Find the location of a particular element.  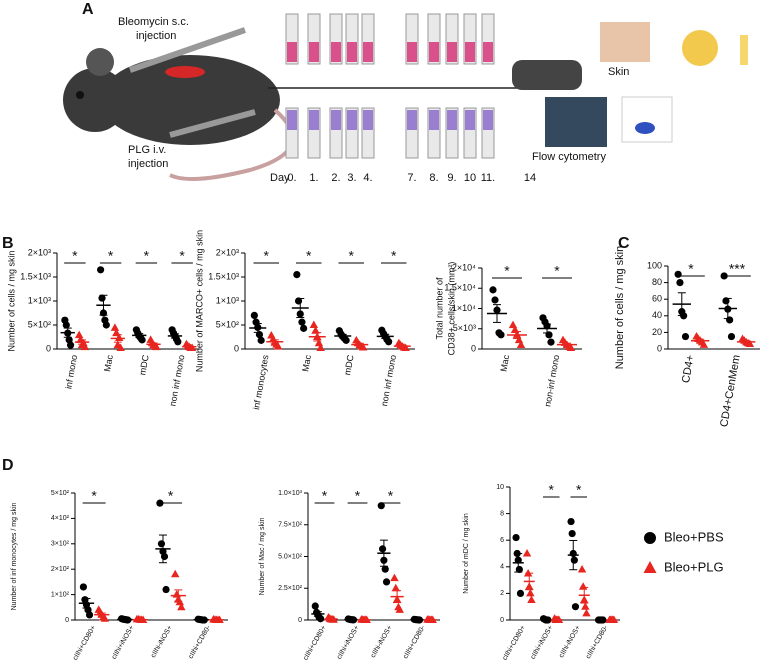

tube-icon is located at coordinates (744, 50).